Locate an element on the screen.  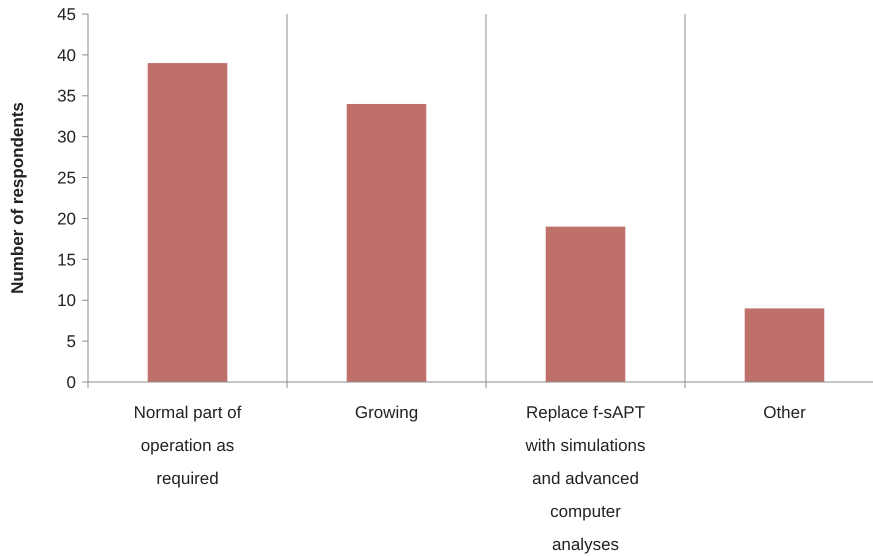
y-tick-label: 25 is located at coordinates (66, 178).